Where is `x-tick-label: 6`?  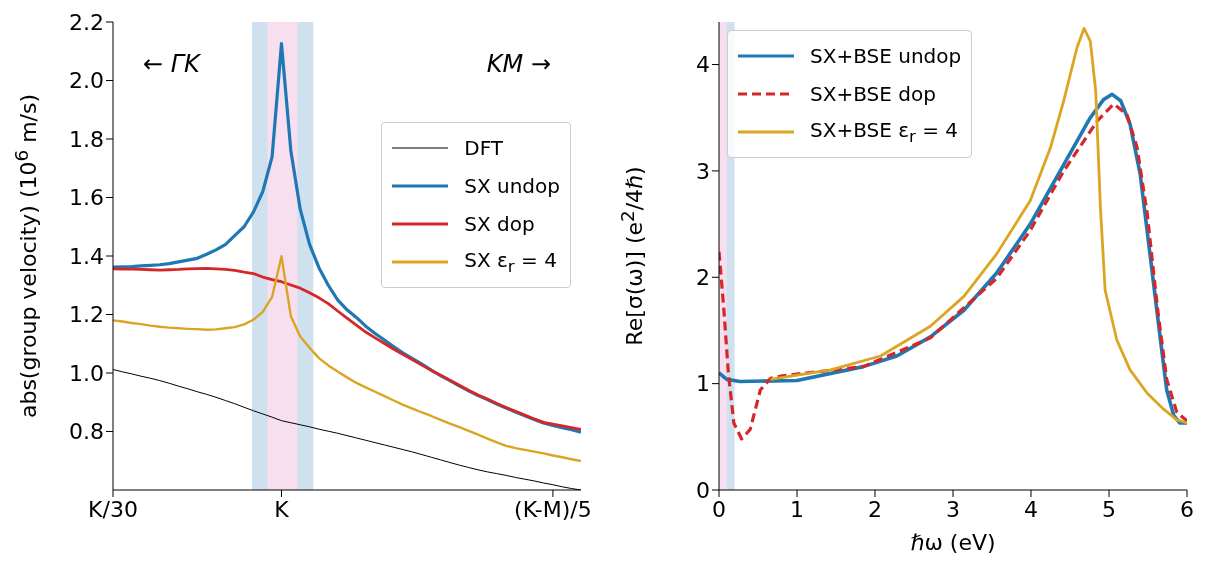
x-tick-label: 6 is located at coordinates (1187, 509).